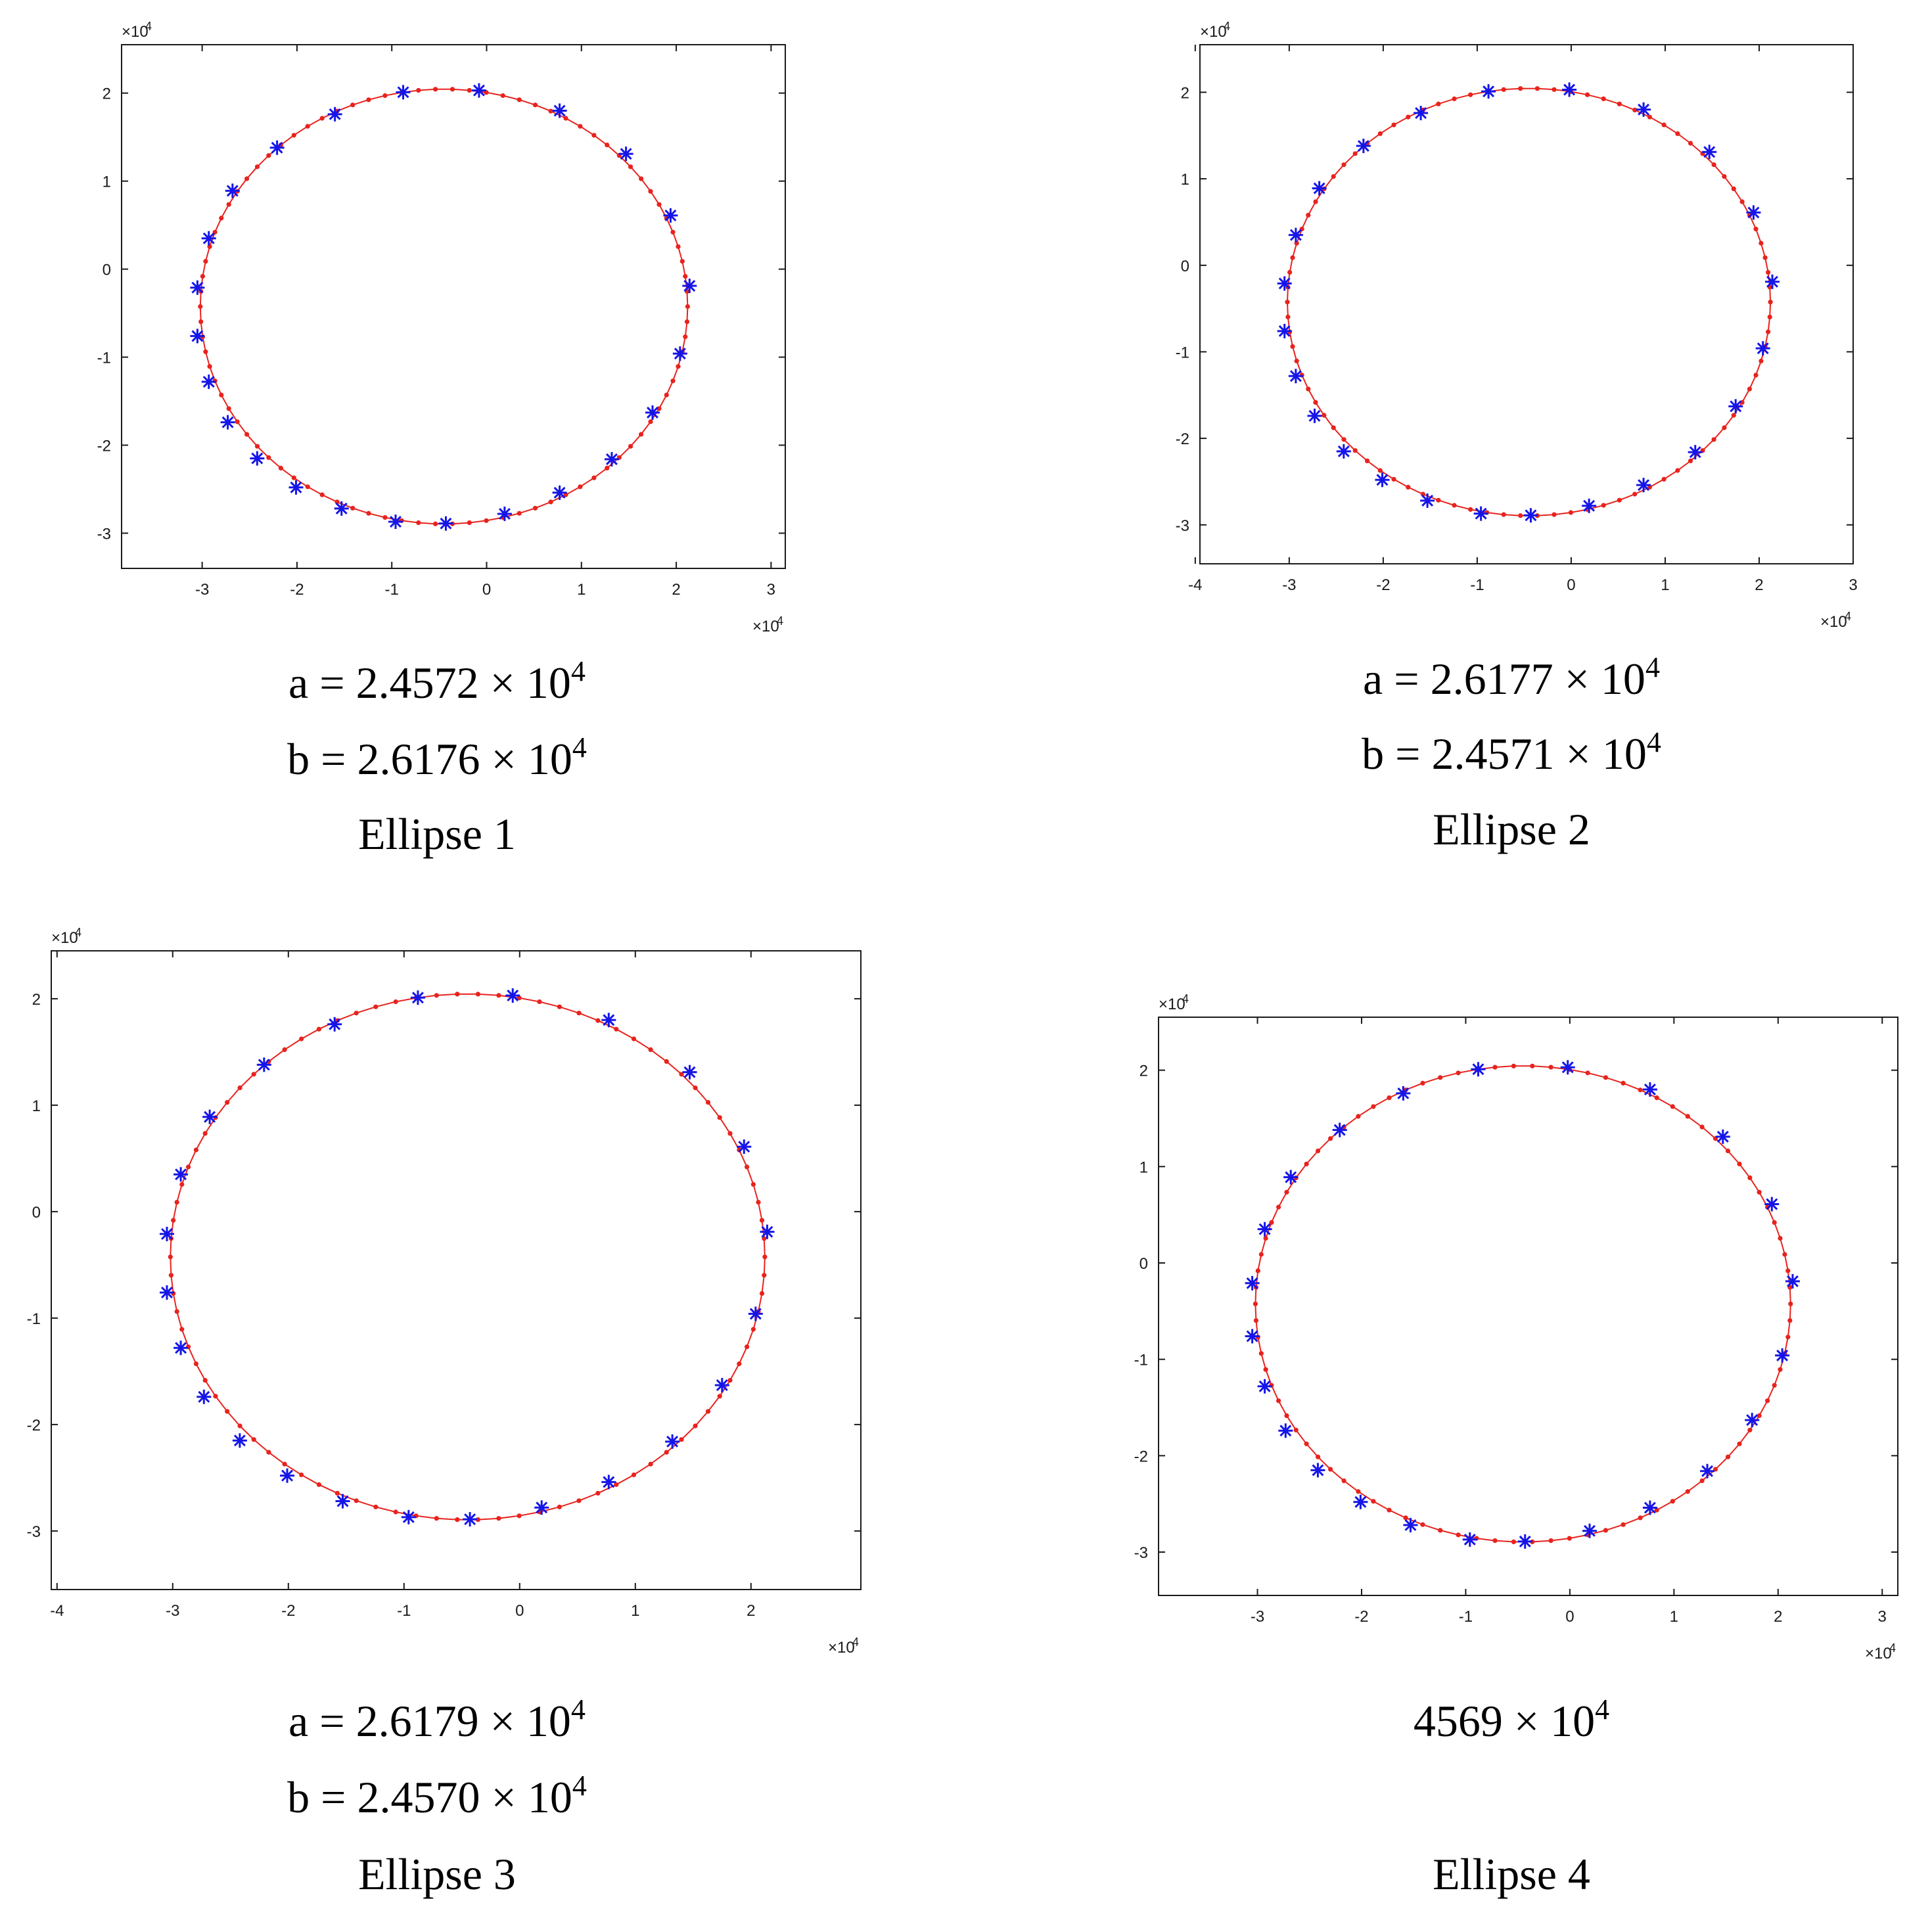  I want to click on chart-title: Ellipse 1, so click(437, 834).